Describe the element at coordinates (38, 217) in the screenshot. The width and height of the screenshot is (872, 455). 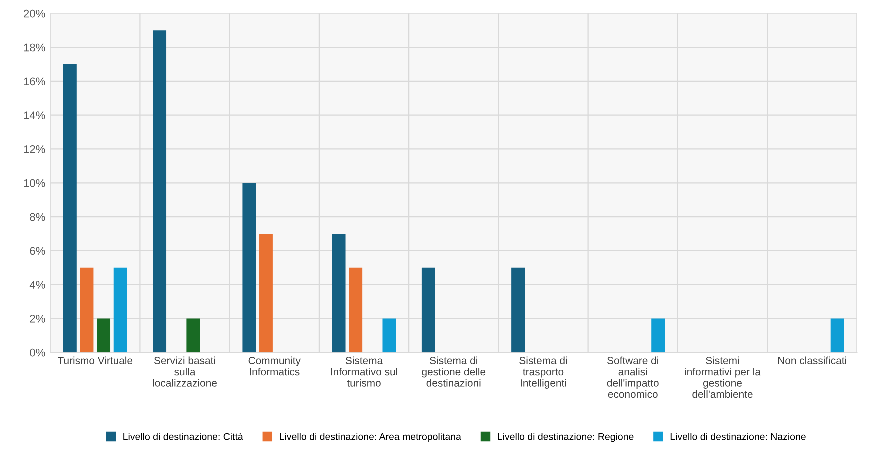
I see `y-tick-label: 8%` at that location.